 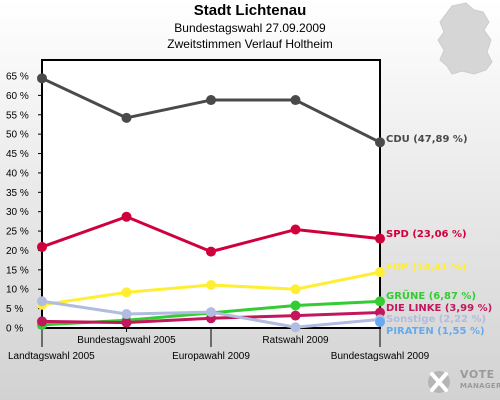 I want to click on series-label: Sonstige (2,22 %), so click(x=436, y=319).